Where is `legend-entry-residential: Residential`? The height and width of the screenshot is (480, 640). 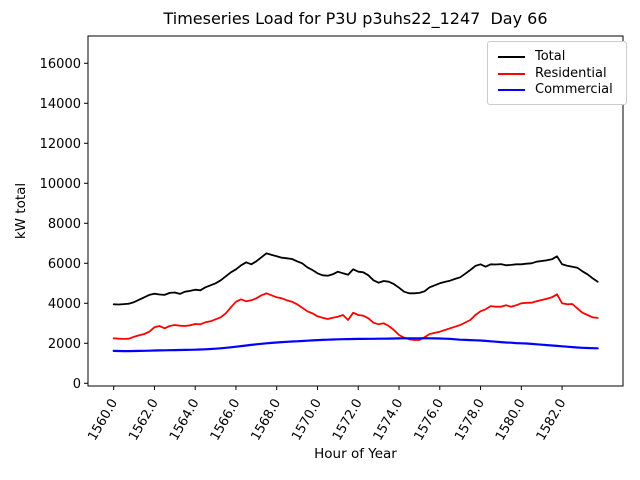 legend-entry-residential: Residential is located at coordinates (558, 74).